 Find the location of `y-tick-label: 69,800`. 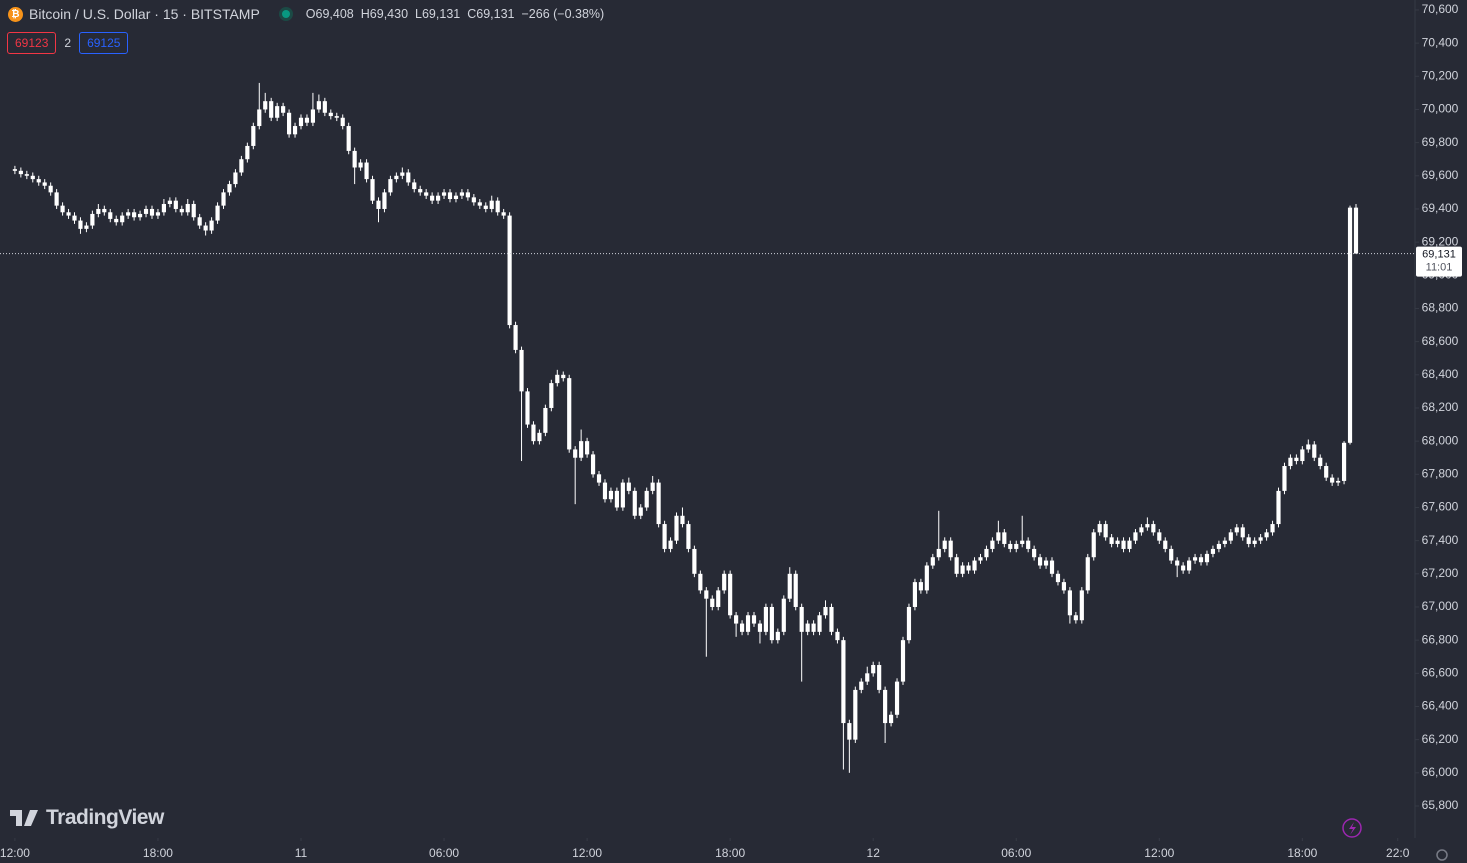

y-tick-label: 69,800 is located at coordinates (1440, 142).